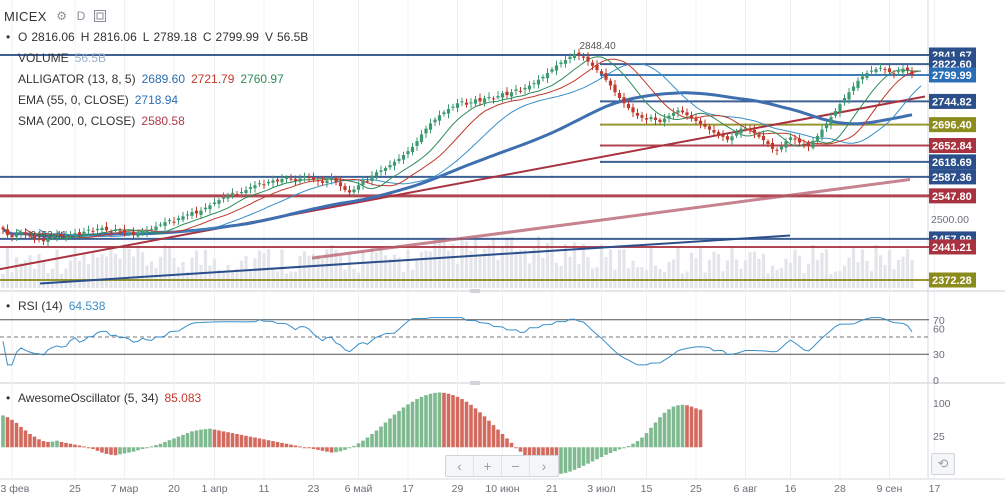 The image size is (1005, 499). I want to click on zoom-in-button: +, so click(488, 466).